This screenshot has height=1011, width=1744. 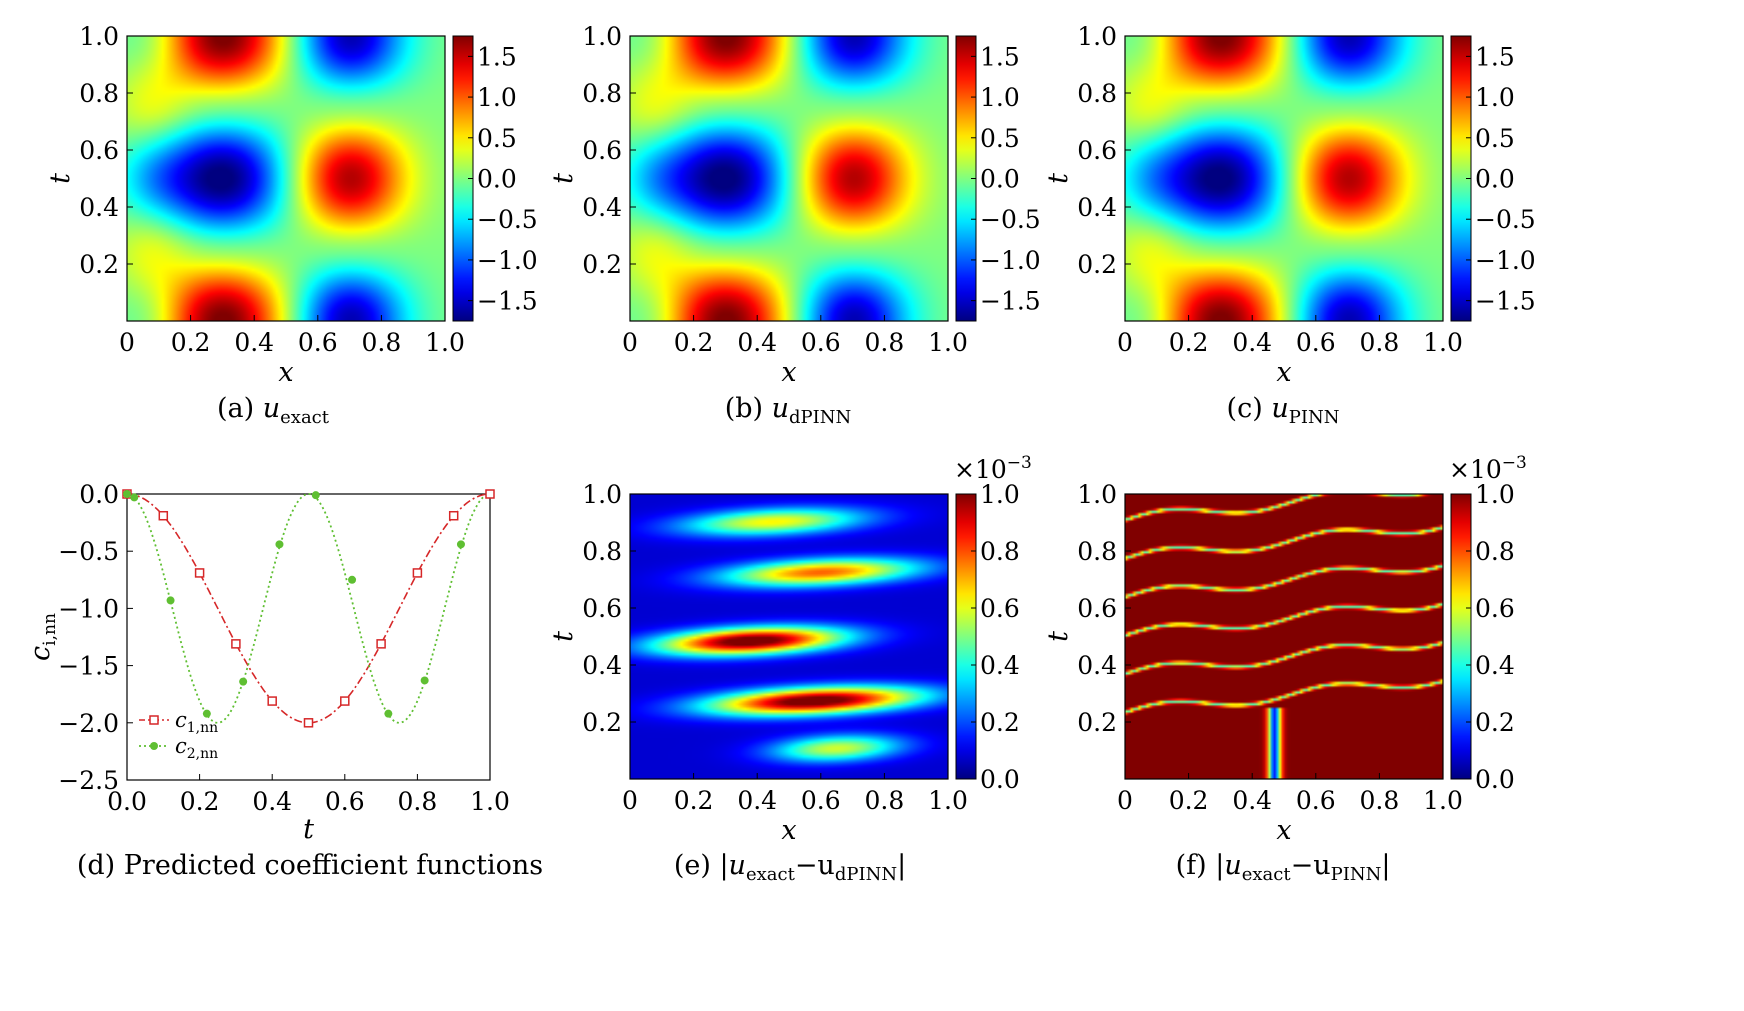 What do you see at coordinates (127, 801) in the screenshot?
I see `x-tick-label: 0.0` at bounding box center [127, 801].